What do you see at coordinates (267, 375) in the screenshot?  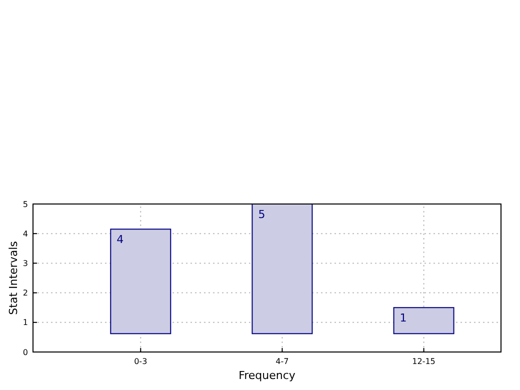 I see `x-axis-title: Frequency` at bounding box center [267, 375].